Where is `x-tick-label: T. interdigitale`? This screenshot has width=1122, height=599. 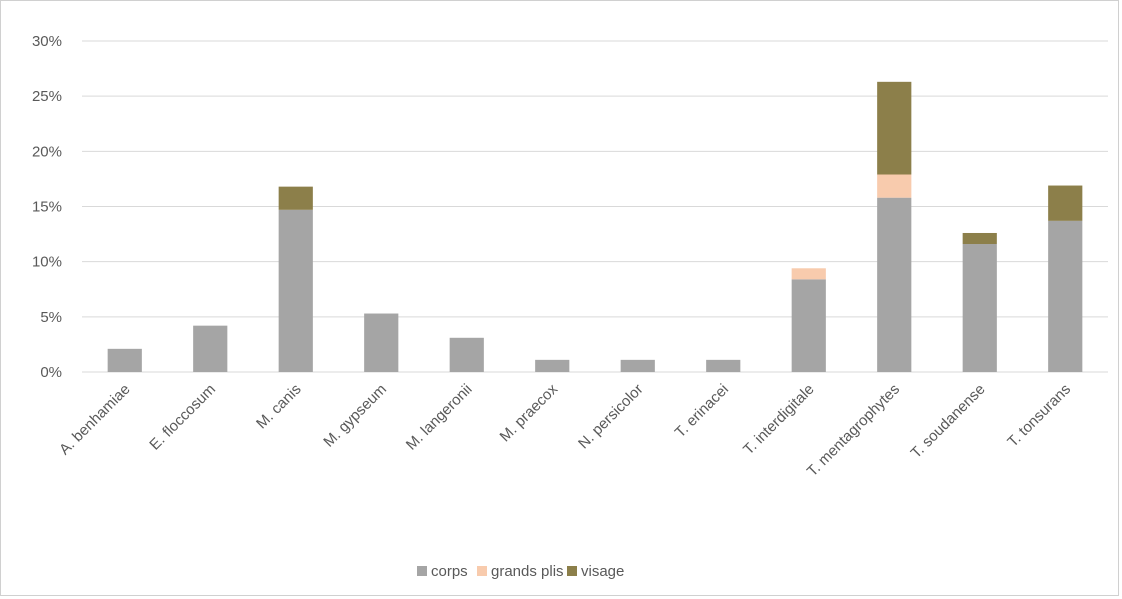
x-tick-label: T. interdigitale is located at coordinates (778, 419).